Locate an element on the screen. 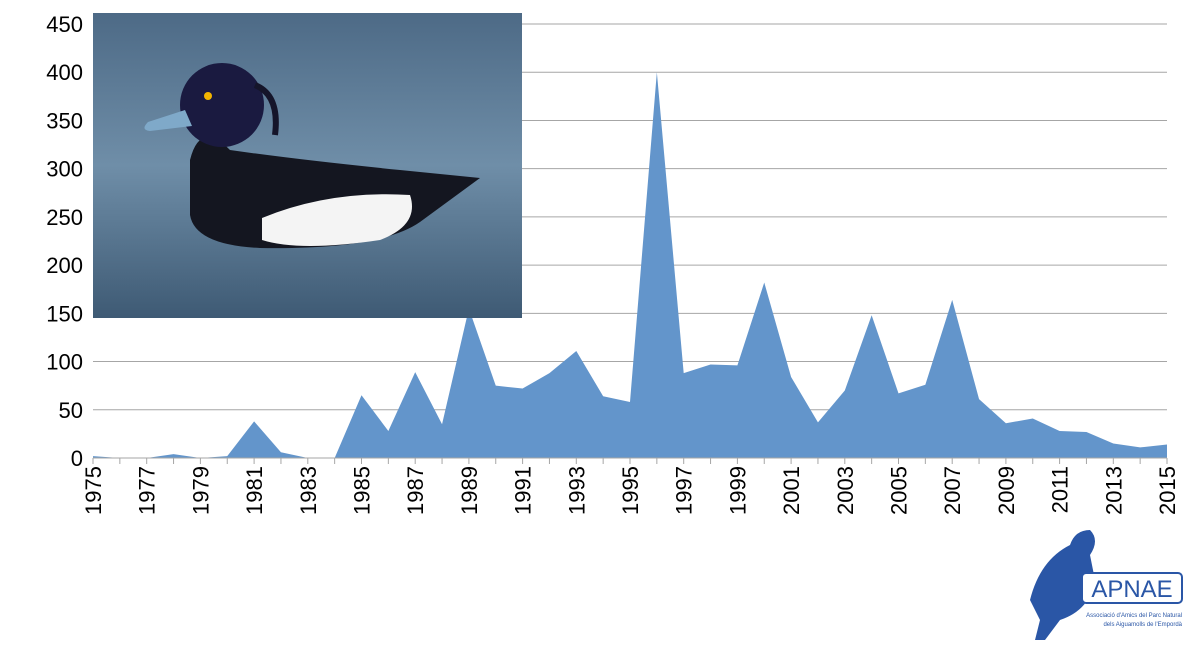  x-tick-label: 1993 is located at coordinates (576, 490).